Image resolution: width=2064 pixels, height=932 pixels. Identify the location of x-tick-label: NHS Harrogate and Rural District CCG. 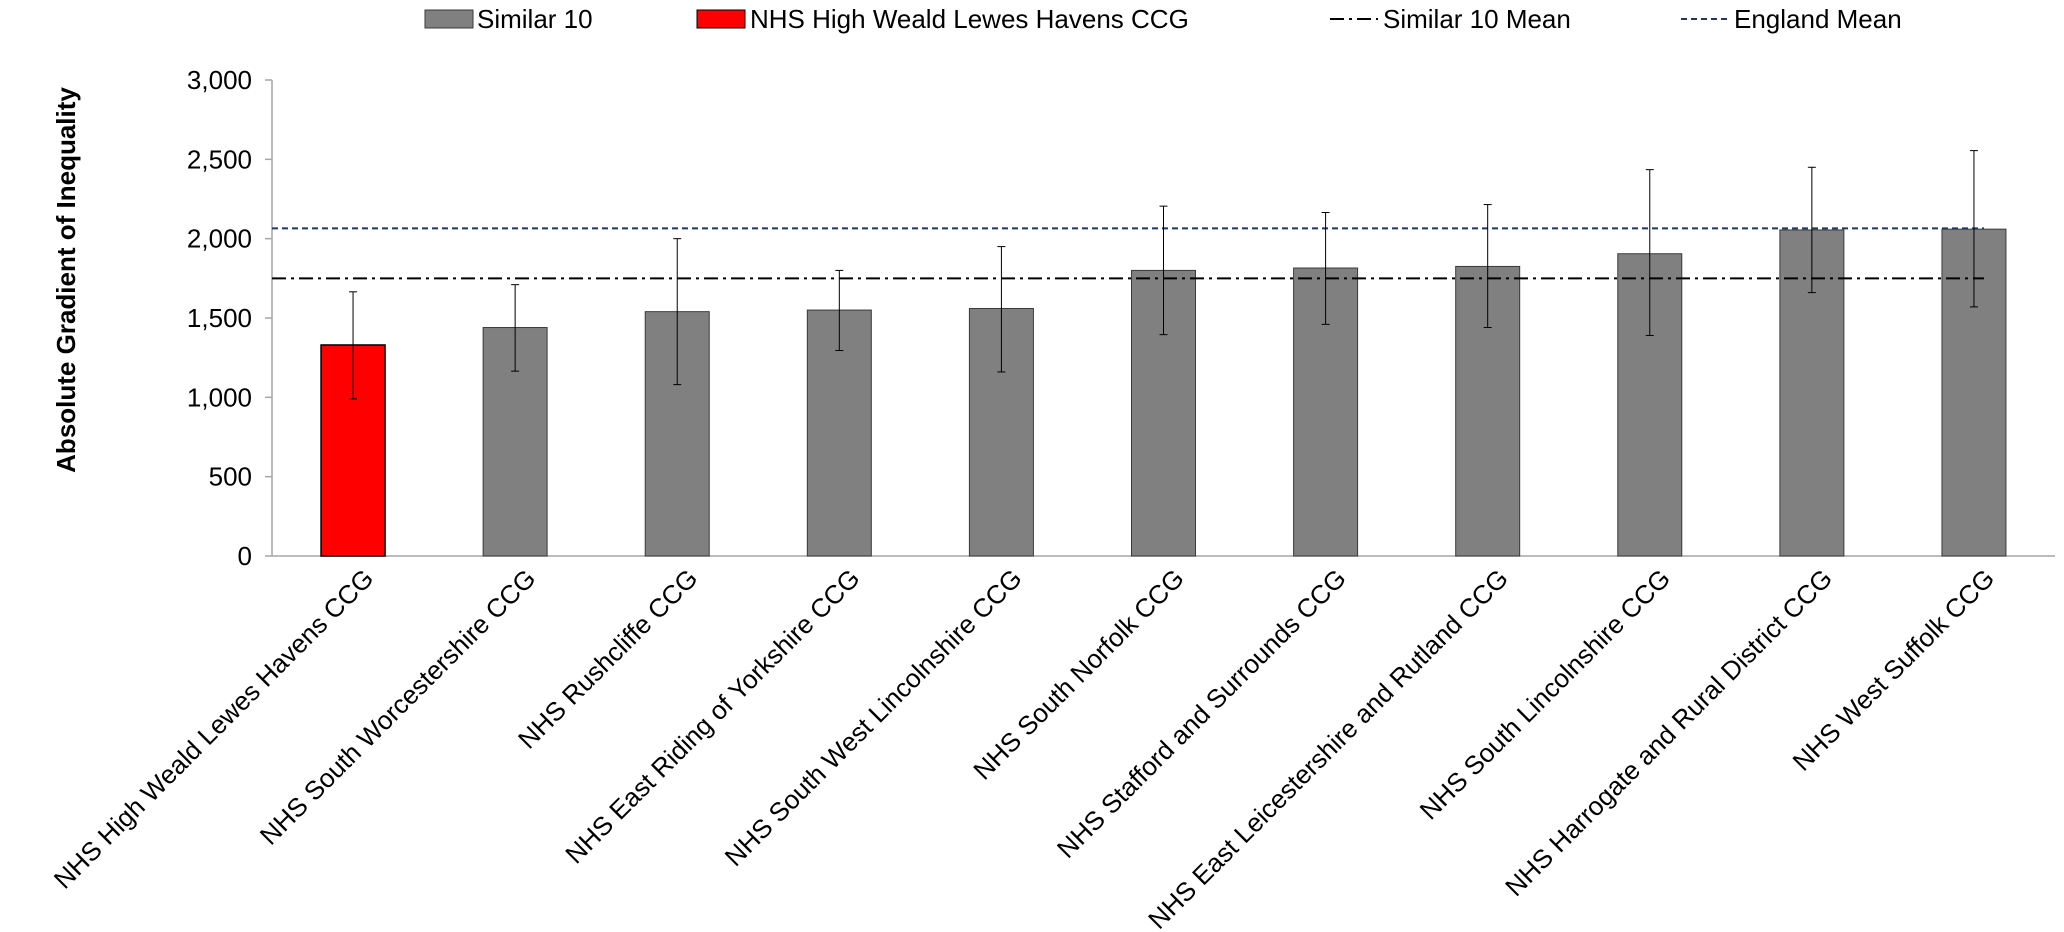
(1668, 732).